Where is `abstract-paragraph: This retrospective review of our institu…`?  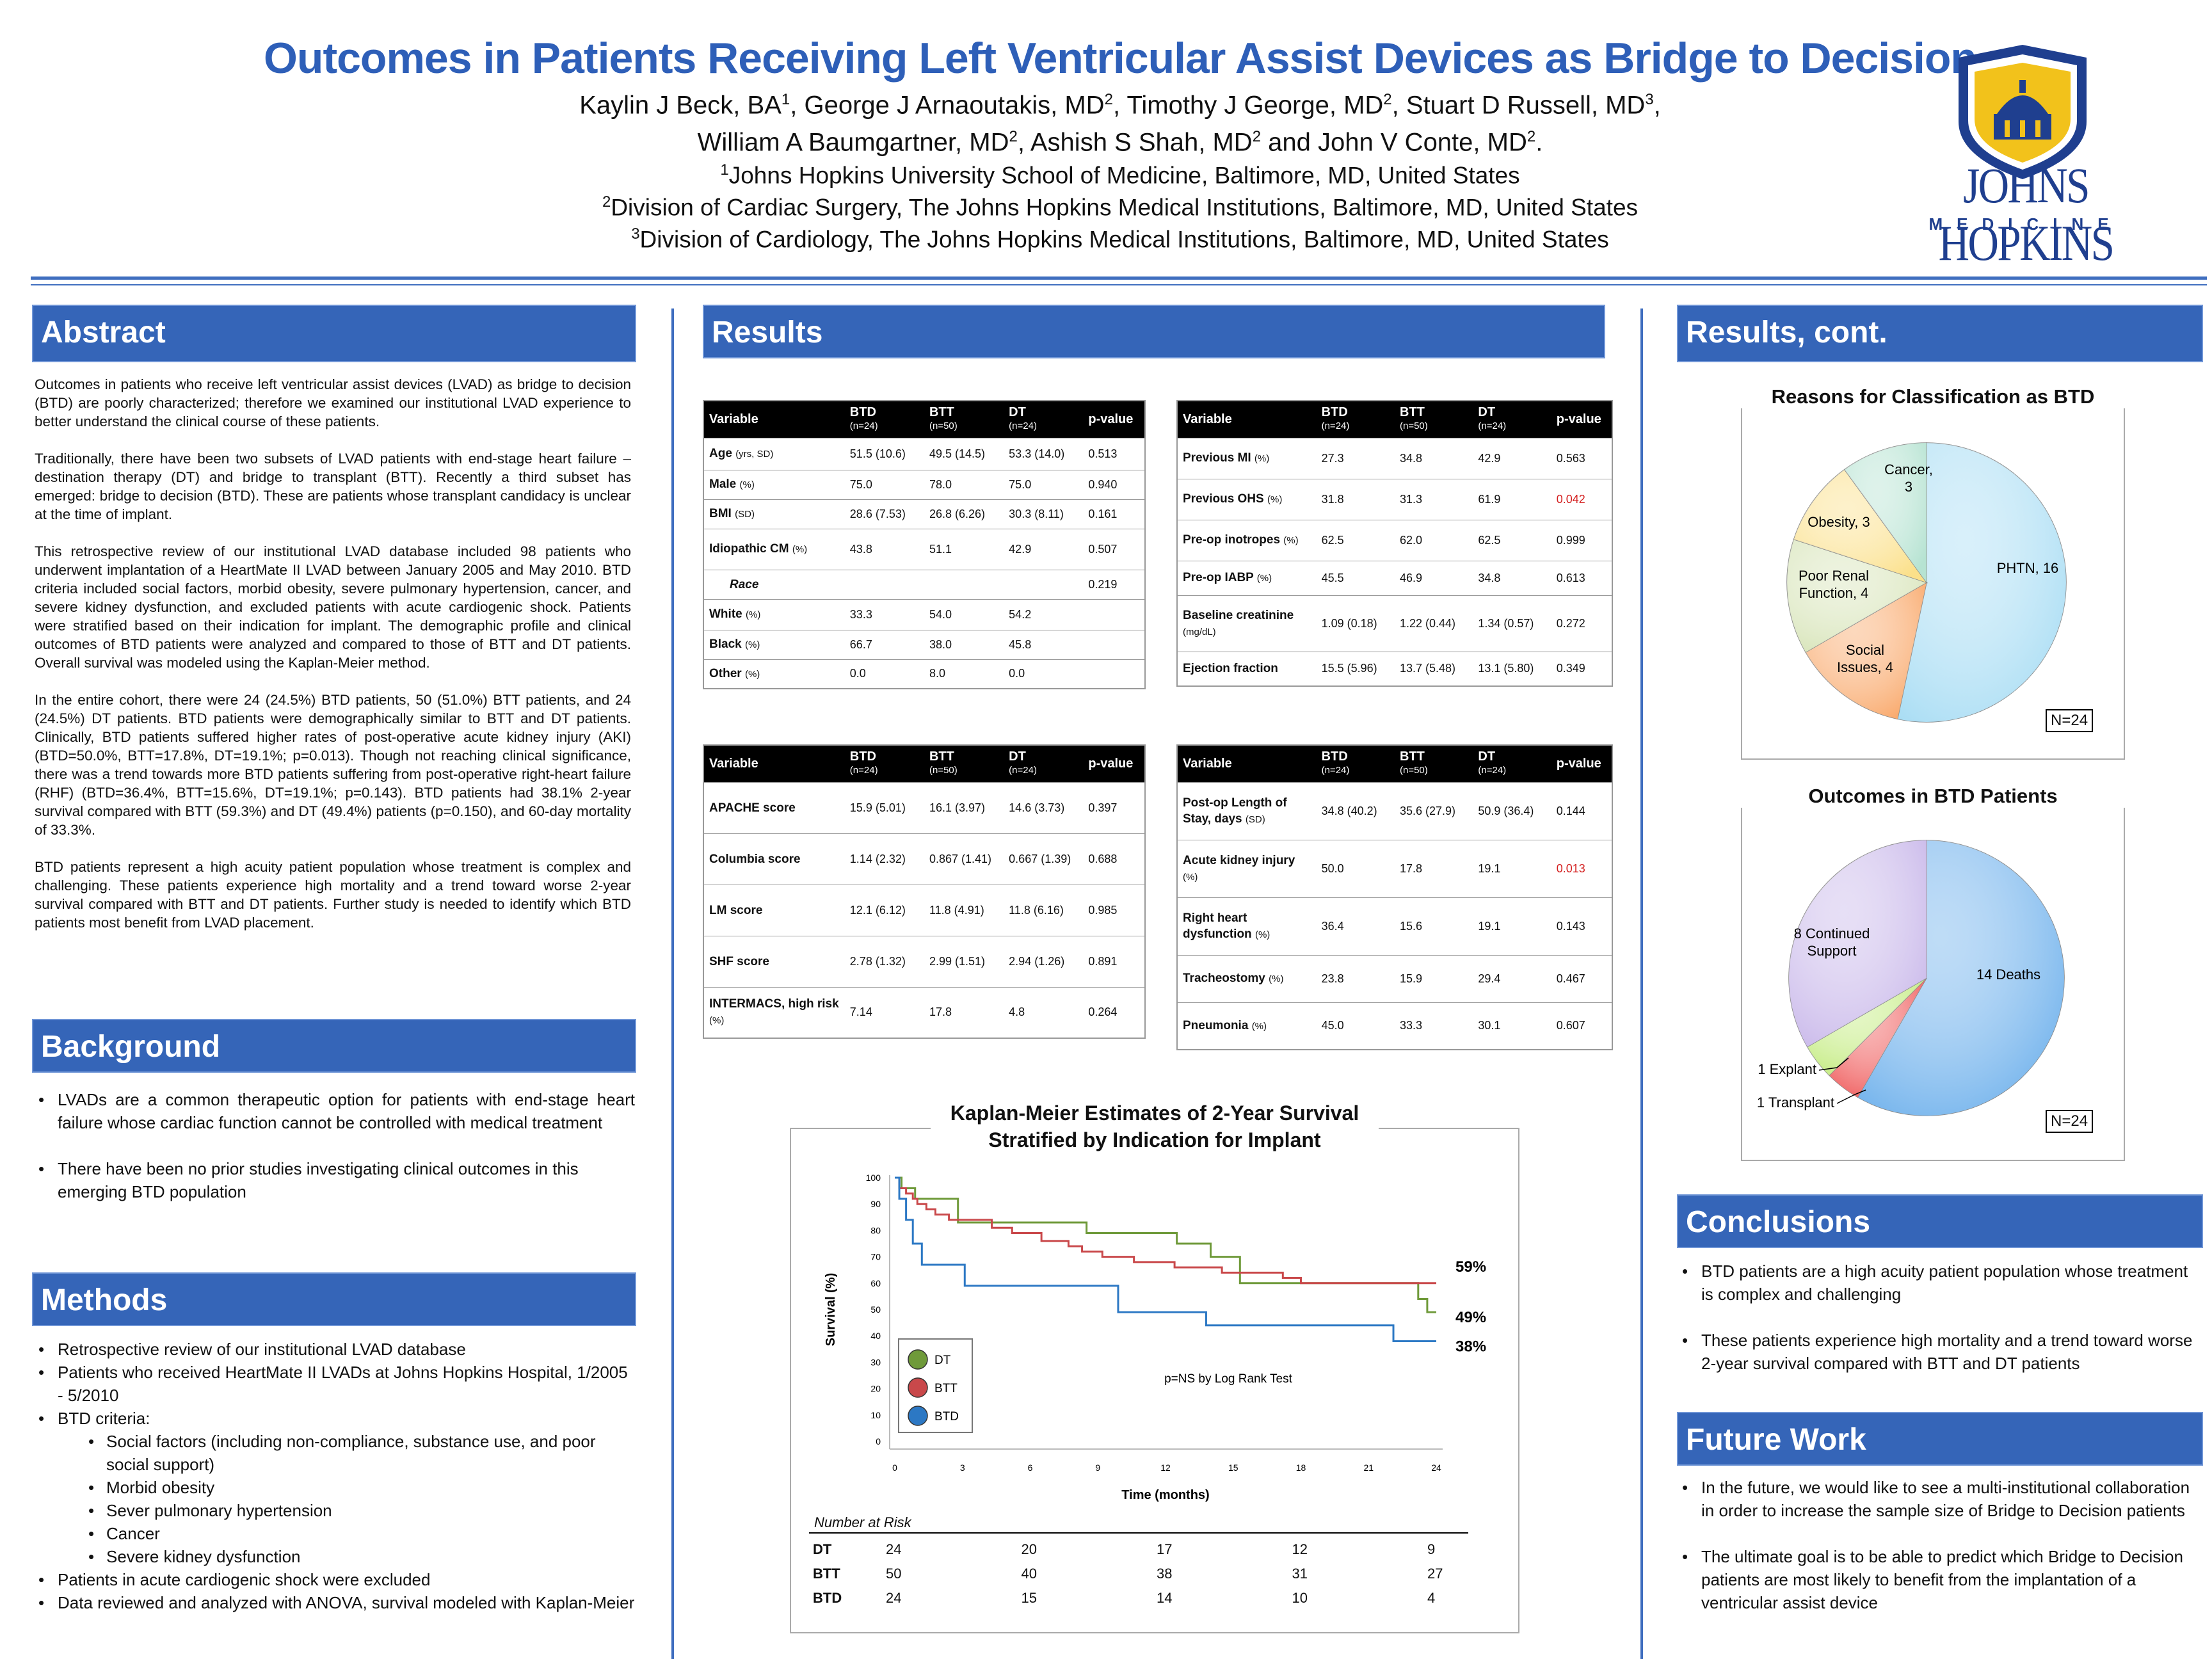
abstract-paragraph: This retrospective review of our institu… is located at coordinates (333, 607).